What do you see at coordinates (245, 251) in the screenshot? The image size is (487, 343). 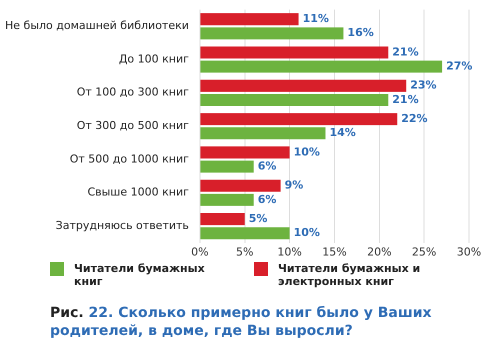 I see `x-tick-label: 5%` at bounding box center [245, 251].